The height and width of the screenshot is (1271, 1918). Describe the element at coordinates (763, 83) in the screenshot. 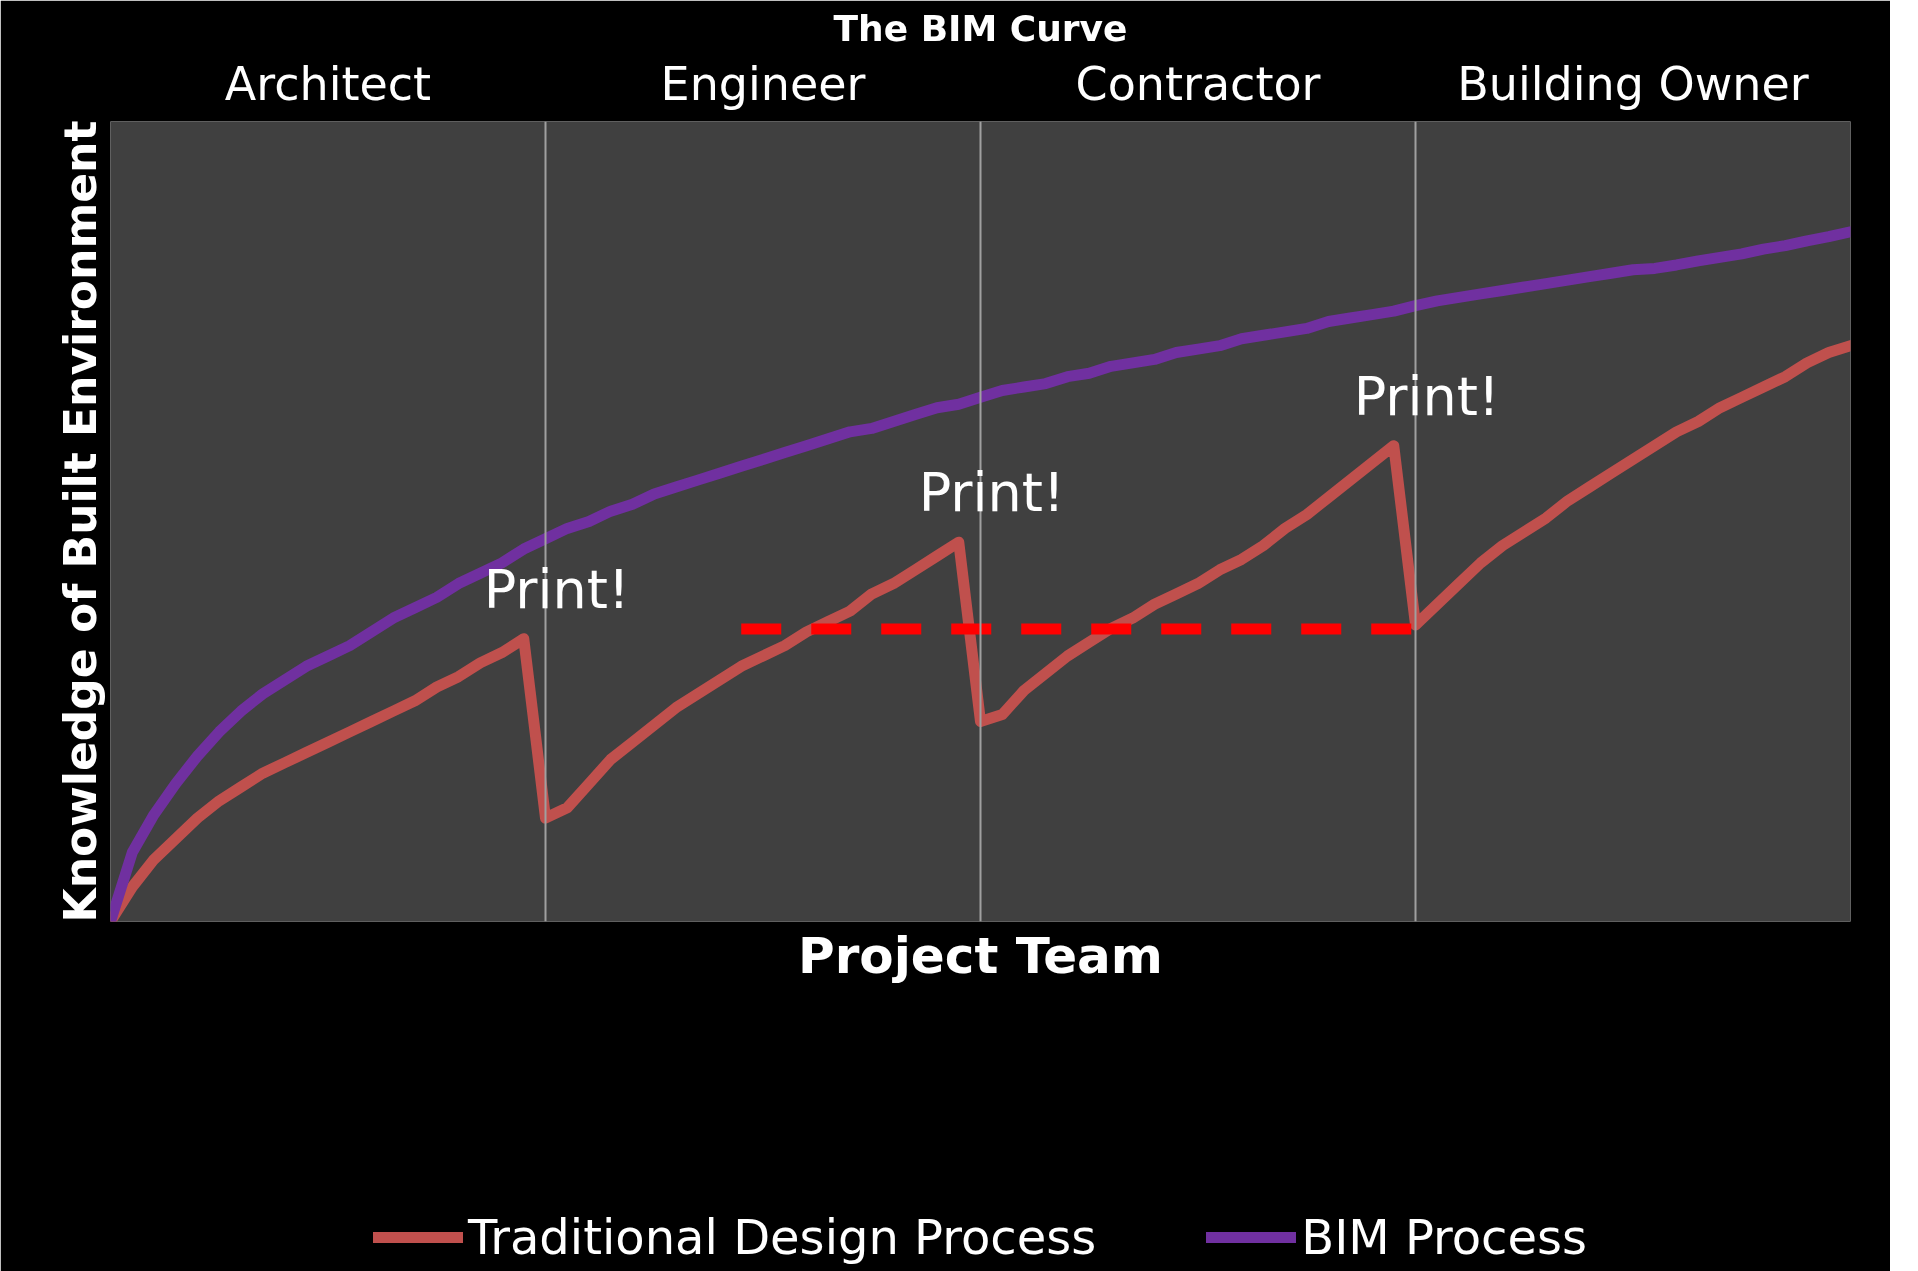

I see `x-tick-label: Engineer` at that location.